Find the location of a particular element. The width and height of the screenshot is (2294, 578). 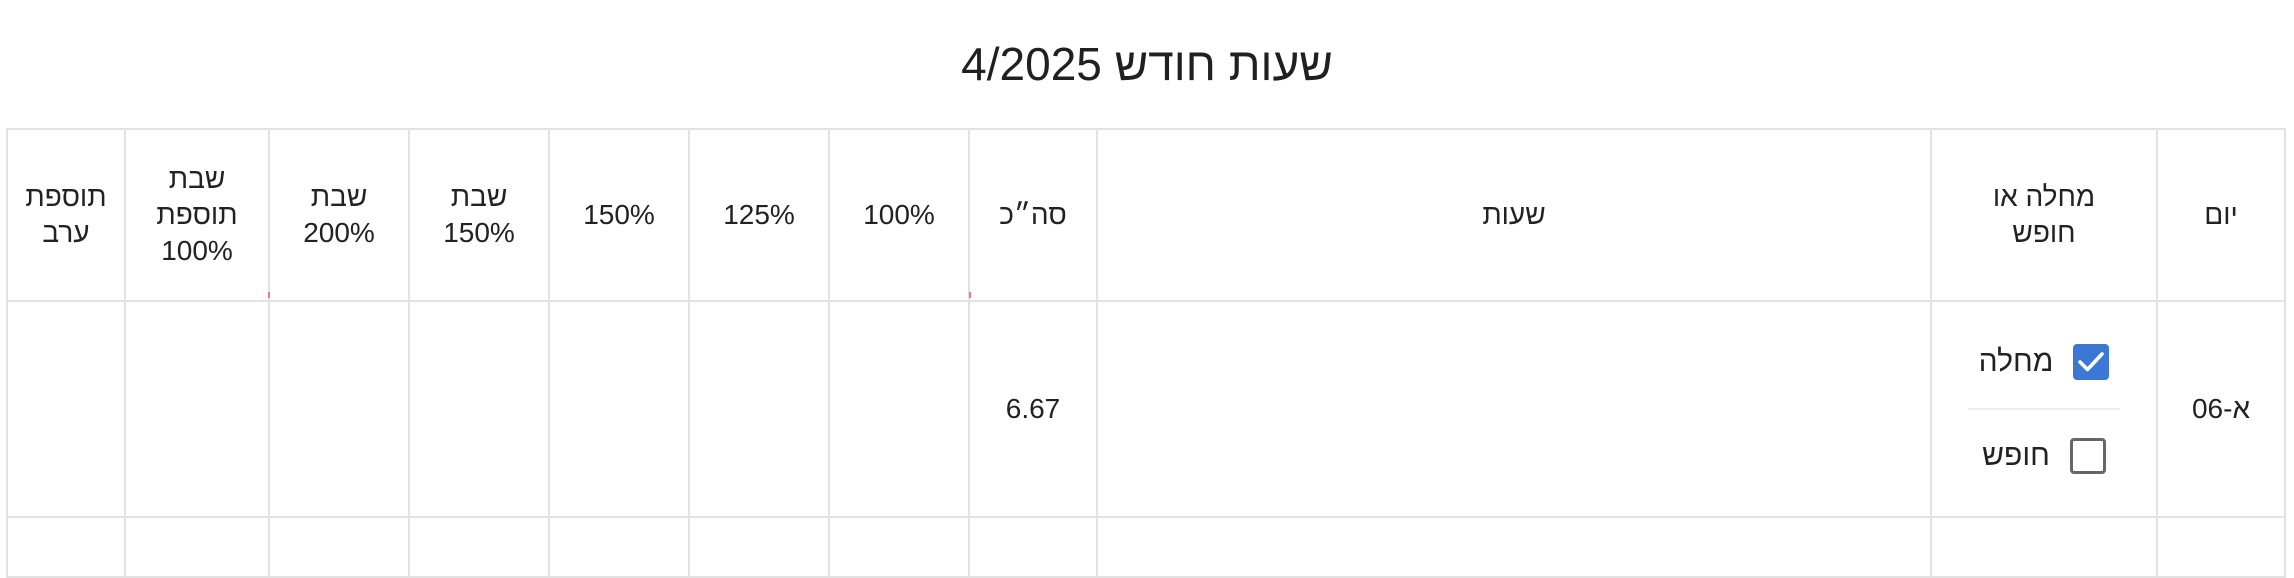

header-shabbat-200: שבת 200% is located at coordinates (339, 215).